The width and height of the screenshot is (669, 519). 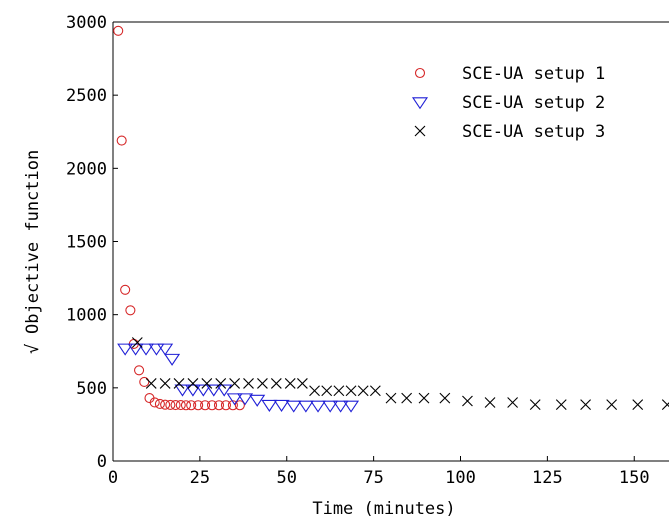 What do you see at coordinates (102, 462) in the screenshot?
I see `y-tick-label: 0` at bounding box center [102, 462].